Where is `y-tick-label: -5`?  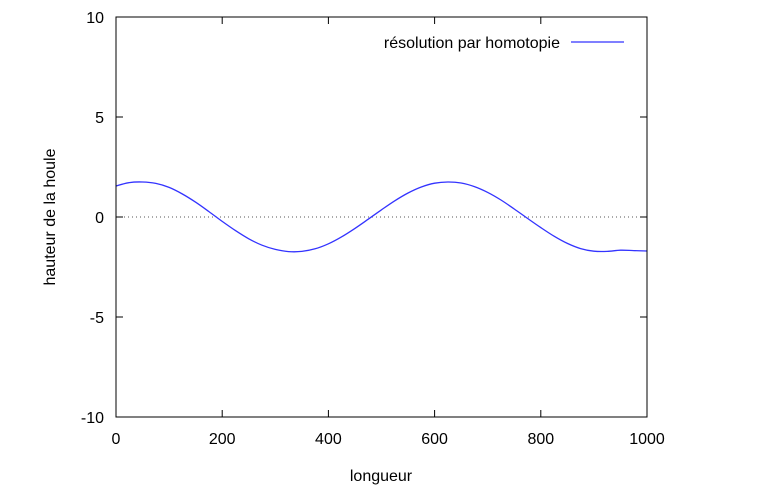
y-tick-label: -5 is located at coordinates (97, 318).